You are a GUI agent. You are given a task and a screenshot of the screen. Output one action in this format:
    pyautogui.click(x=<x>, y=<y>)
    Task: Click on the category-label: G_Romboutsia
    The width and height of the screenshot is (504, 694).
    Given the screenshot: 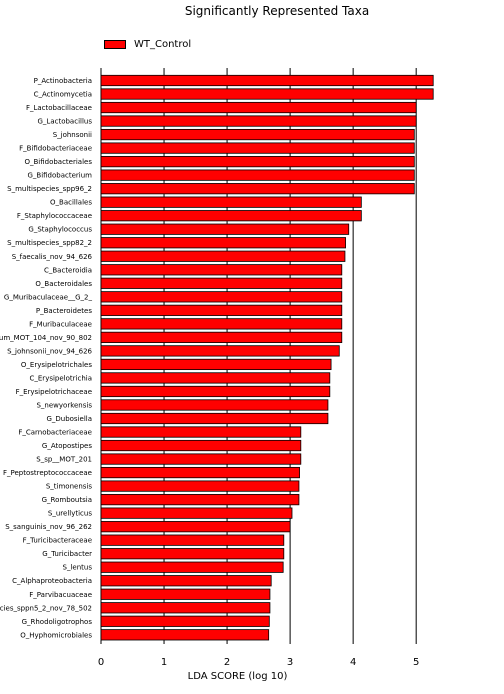 What is the action you would take?
    pyautogui.click(x=67, y=500)
    